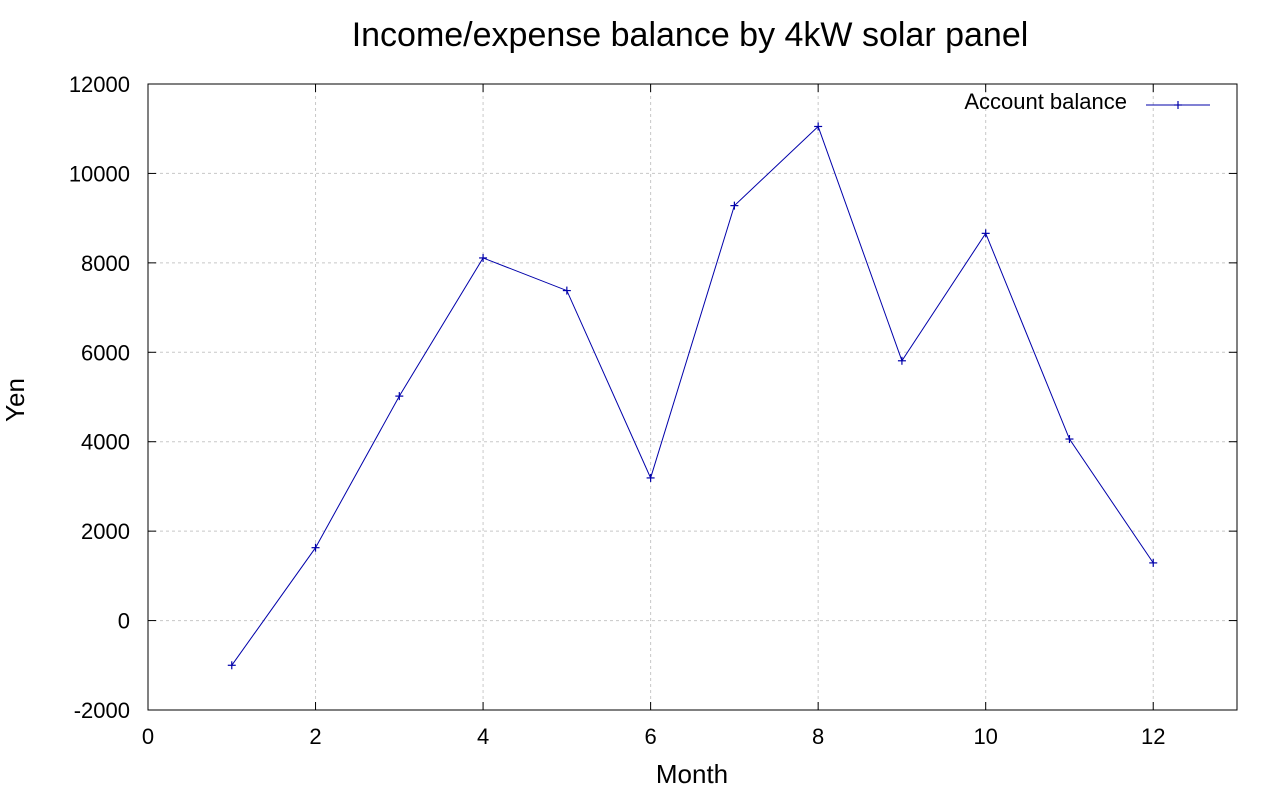 The image size is (1280, 800). Describe the element at coordinates (99, 84) in the screenshot. I see `y-tick-label: 12000` at that location.